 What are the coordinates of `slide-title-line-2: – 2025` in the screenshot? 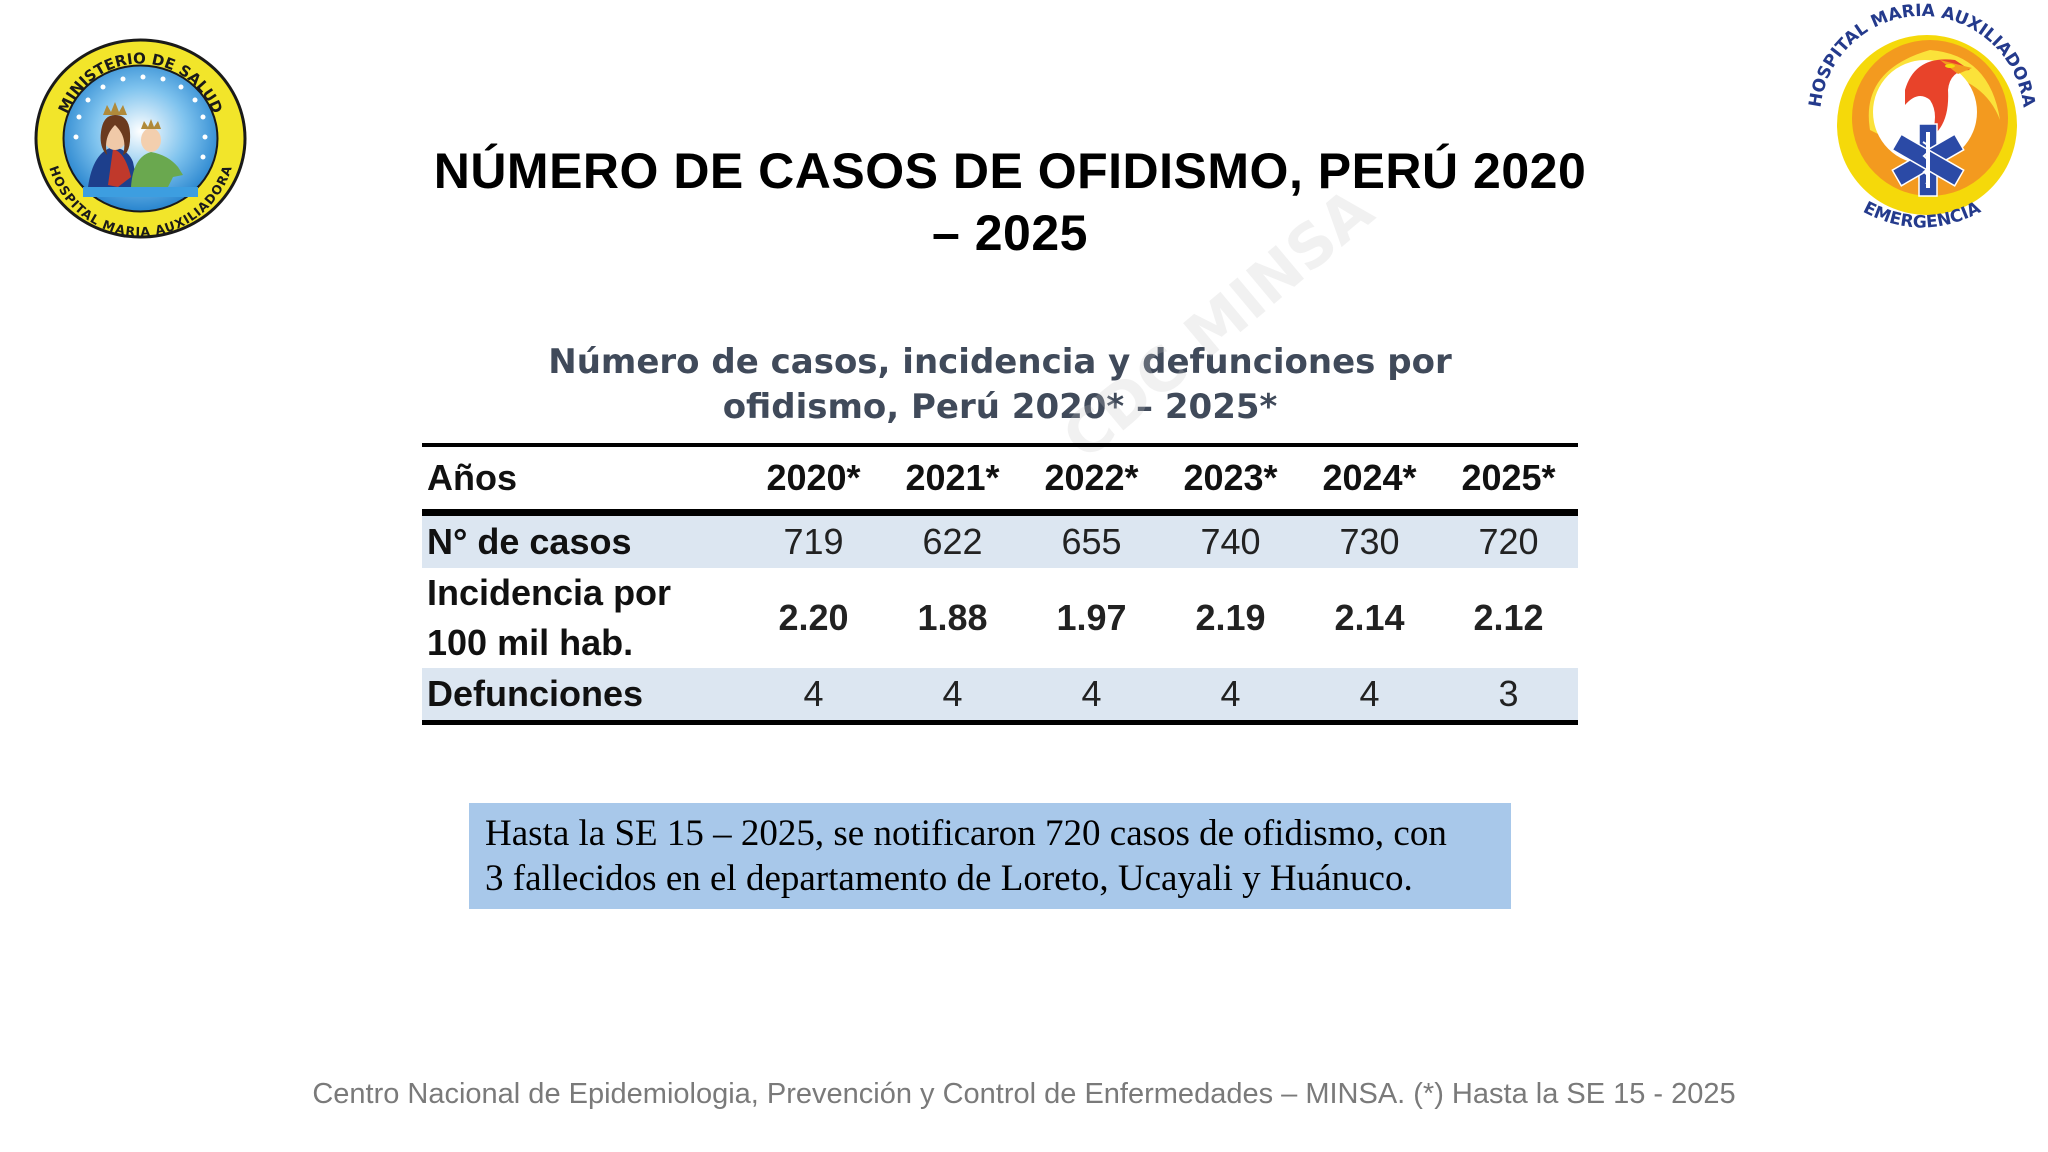 It's located at (1010, 233).